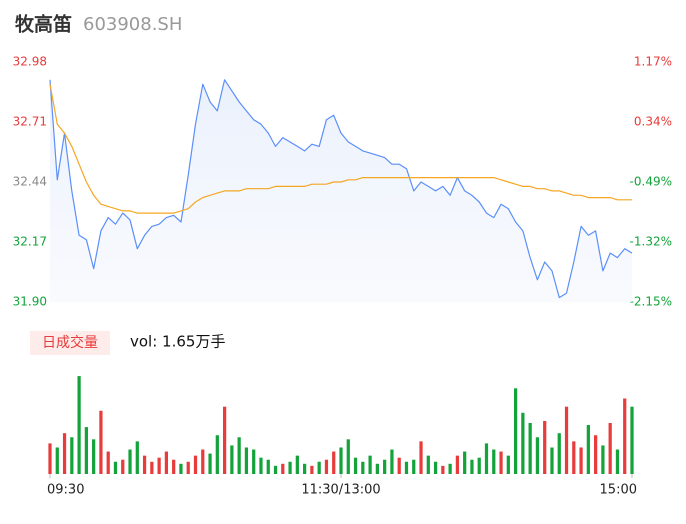 Image resolution: width=686 pixels, height=524 pixels. Describe the element at coordinates (653, 122) in the screenshot. I see `y2-tick-label: 0.34%` at that location.